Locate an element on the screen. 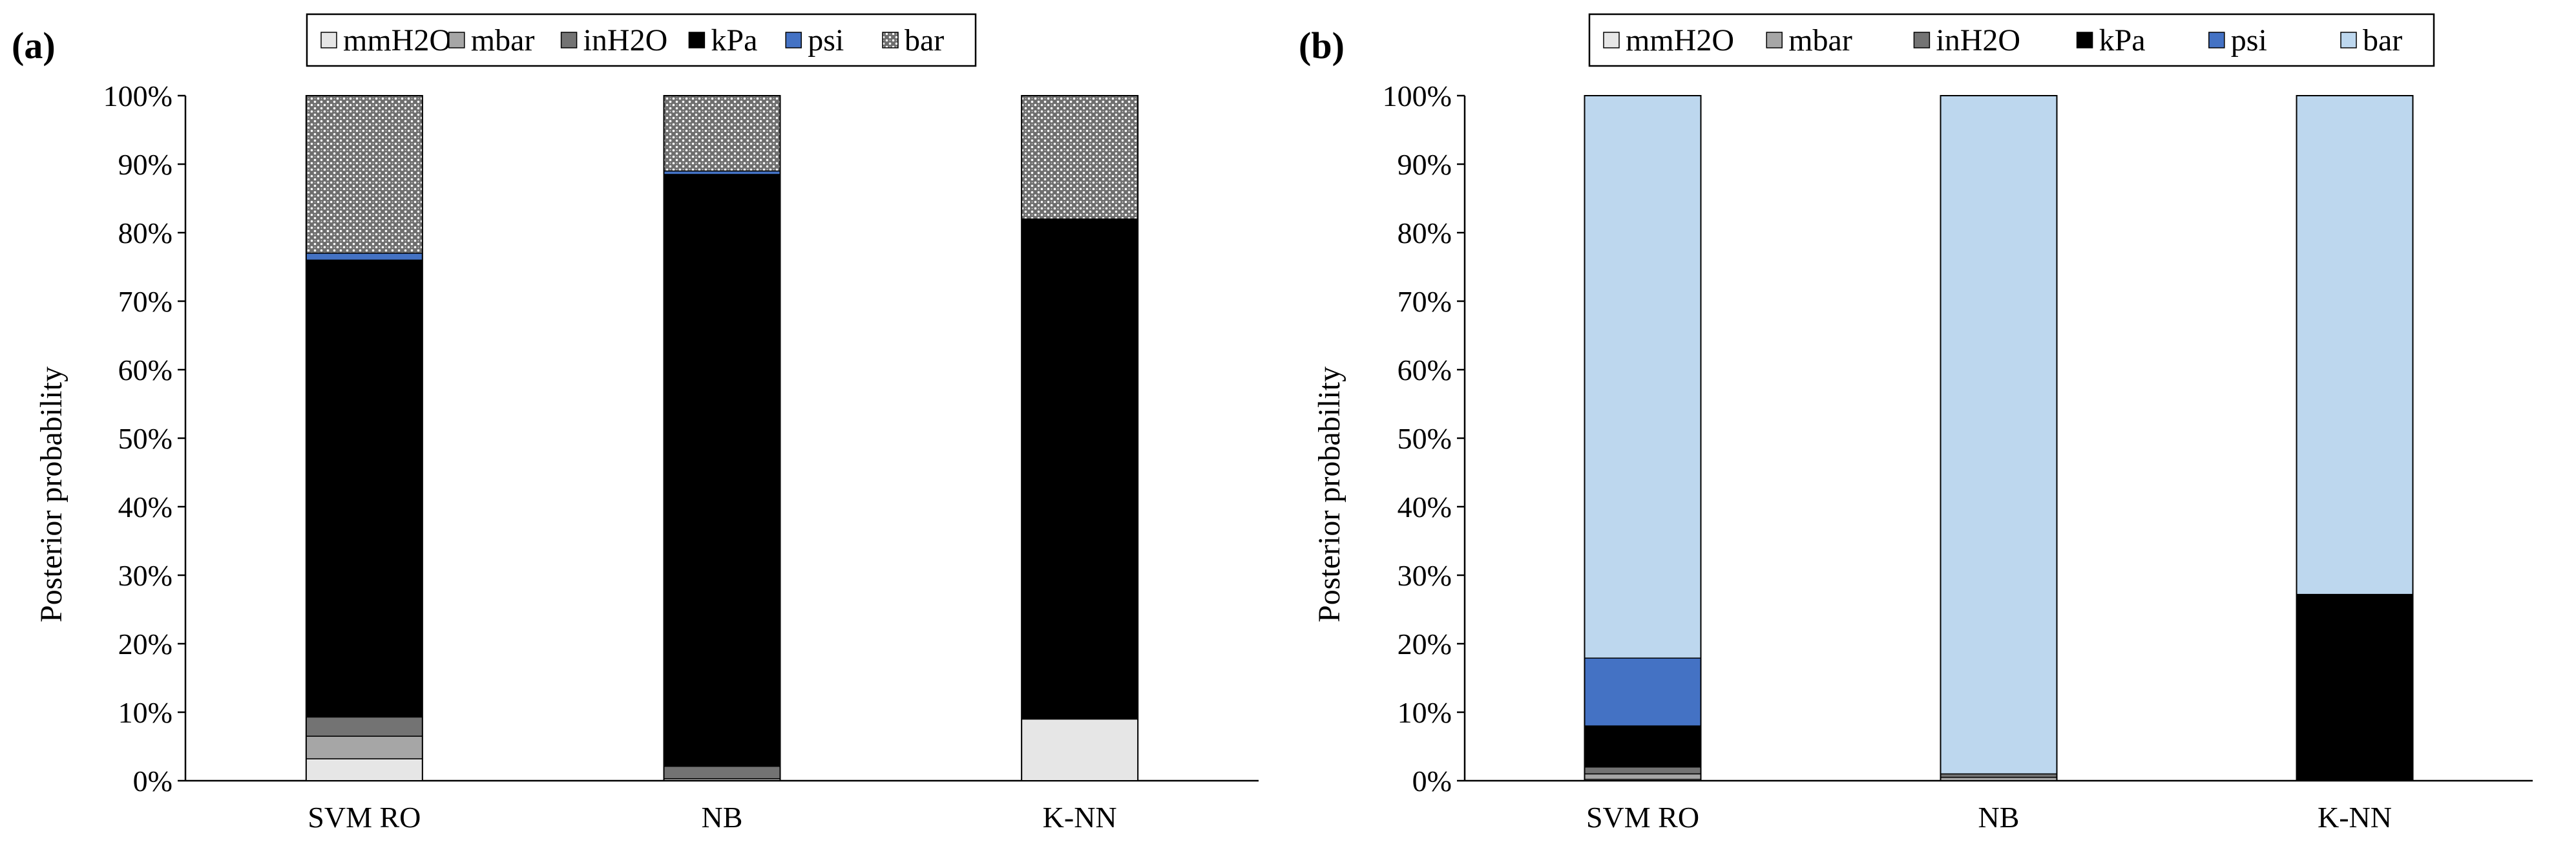  legend-a: mmH2O mbar inH2O kPa psi bar is located at coordinates (641, 40).